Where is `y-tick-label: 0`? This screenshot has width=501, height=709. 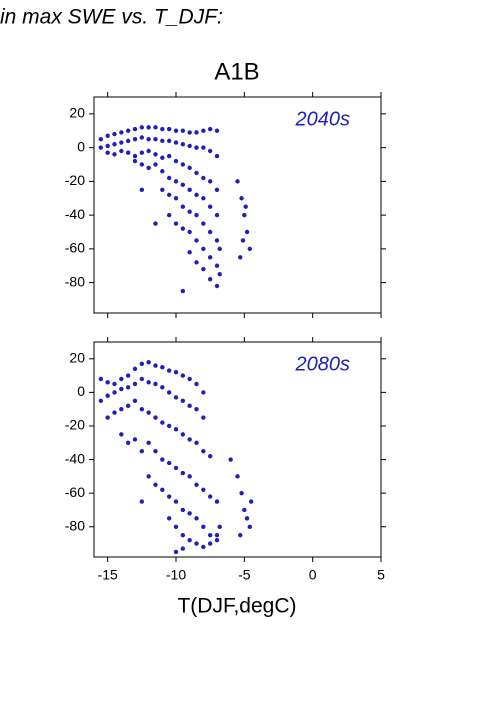
y-tick-label: 0 is located at coordinates (81, 391).